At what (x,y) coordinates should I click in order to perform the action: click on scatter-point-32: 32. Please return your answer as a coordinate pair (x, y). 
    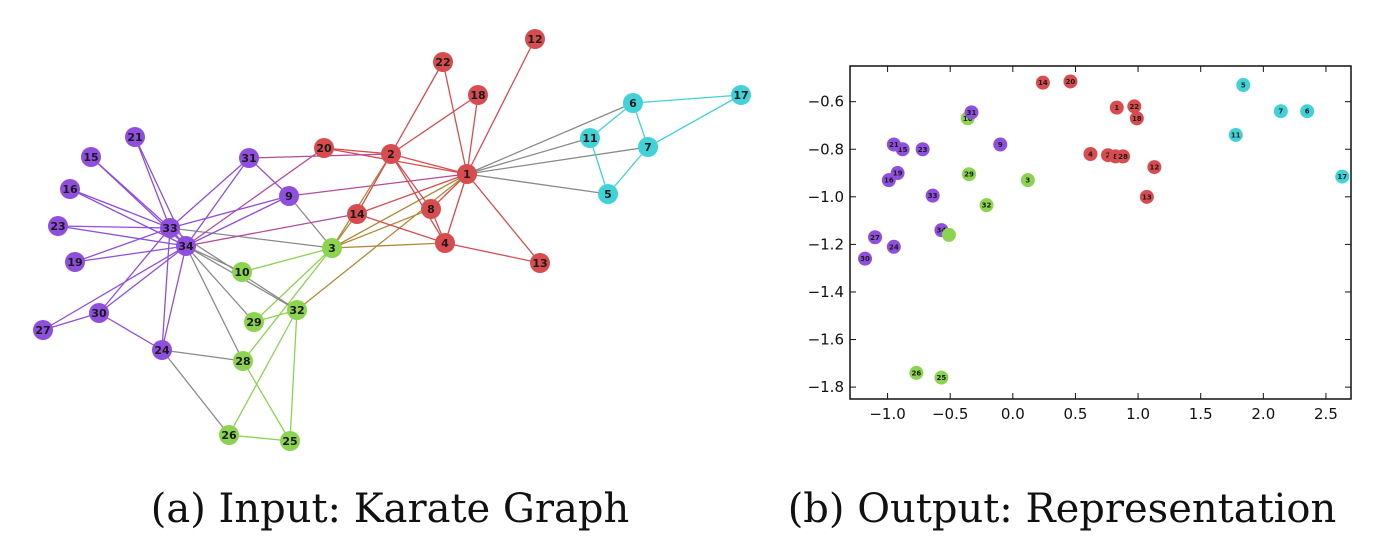
    Looking at the image, I should click on (986, 205).